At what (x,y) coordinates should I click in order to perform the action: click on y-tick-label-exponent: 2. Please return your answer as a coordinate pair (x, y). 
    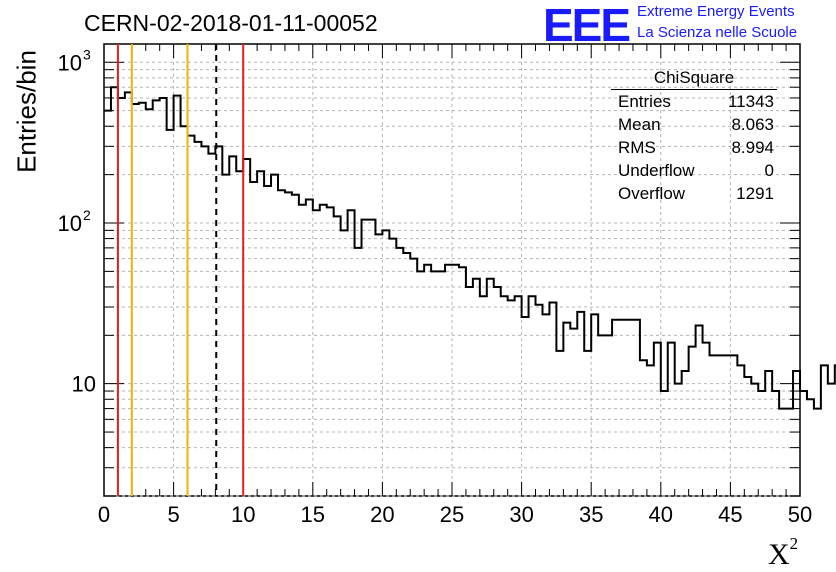
    Looking at the image, I should click on (87, 215).